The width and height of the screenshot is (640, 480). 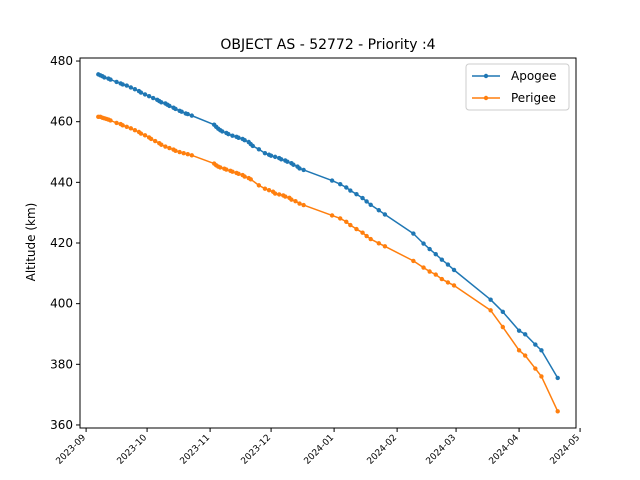 What do you see at coordinates (31, 242) in the screenshot?
I see `y-axis-label: Altitude (km)` at bounding box center [31, 242].